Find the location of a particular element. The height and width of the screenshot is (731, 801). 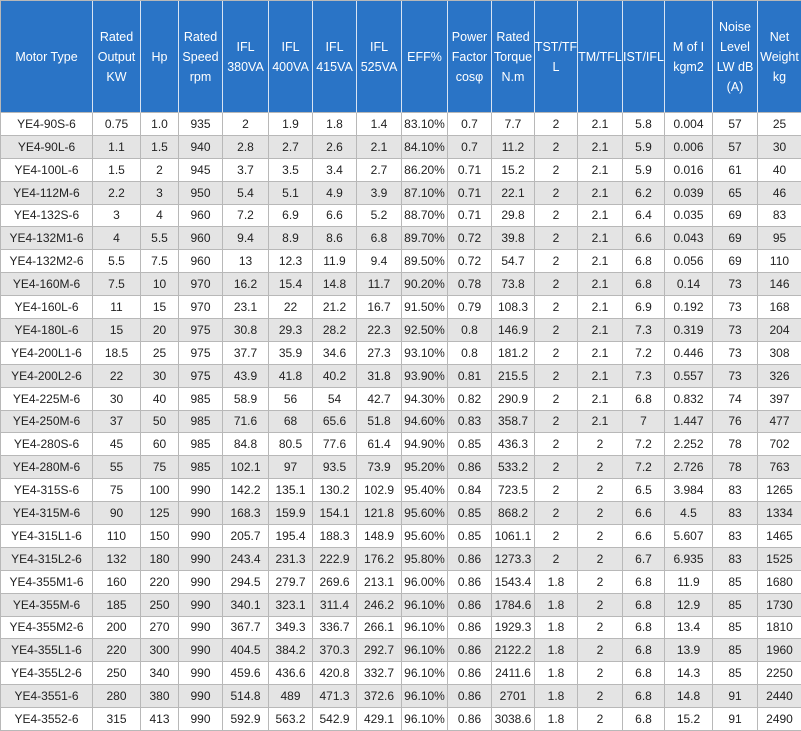

data-cell: 420.8 is located at coordinates (335, 674).